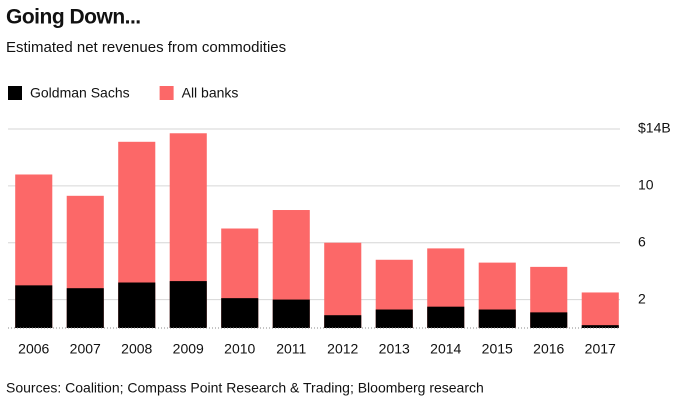  Describe the element at coordinates (136, 349) in the screenshot. I see `x-tick-label: 2008` at that location.